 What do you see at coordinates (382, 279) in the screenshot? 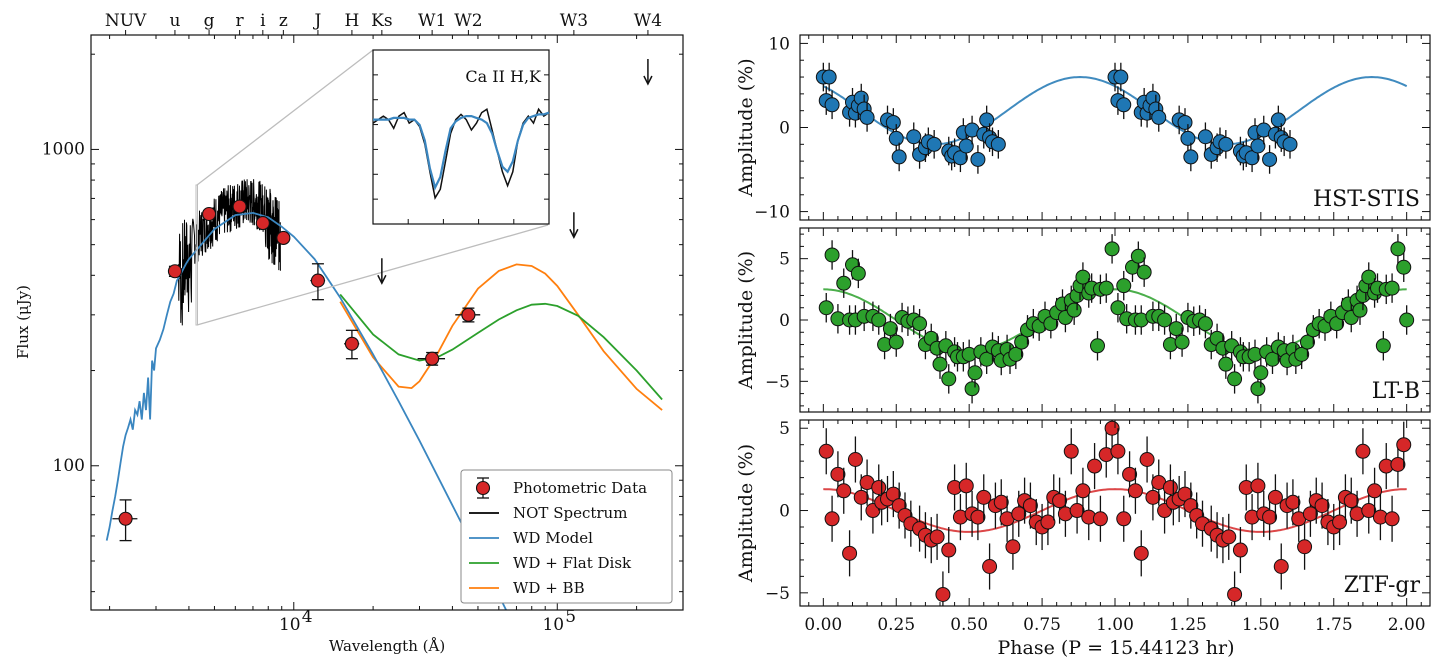
I see `arrow-head` at bounding box center [382, 279].